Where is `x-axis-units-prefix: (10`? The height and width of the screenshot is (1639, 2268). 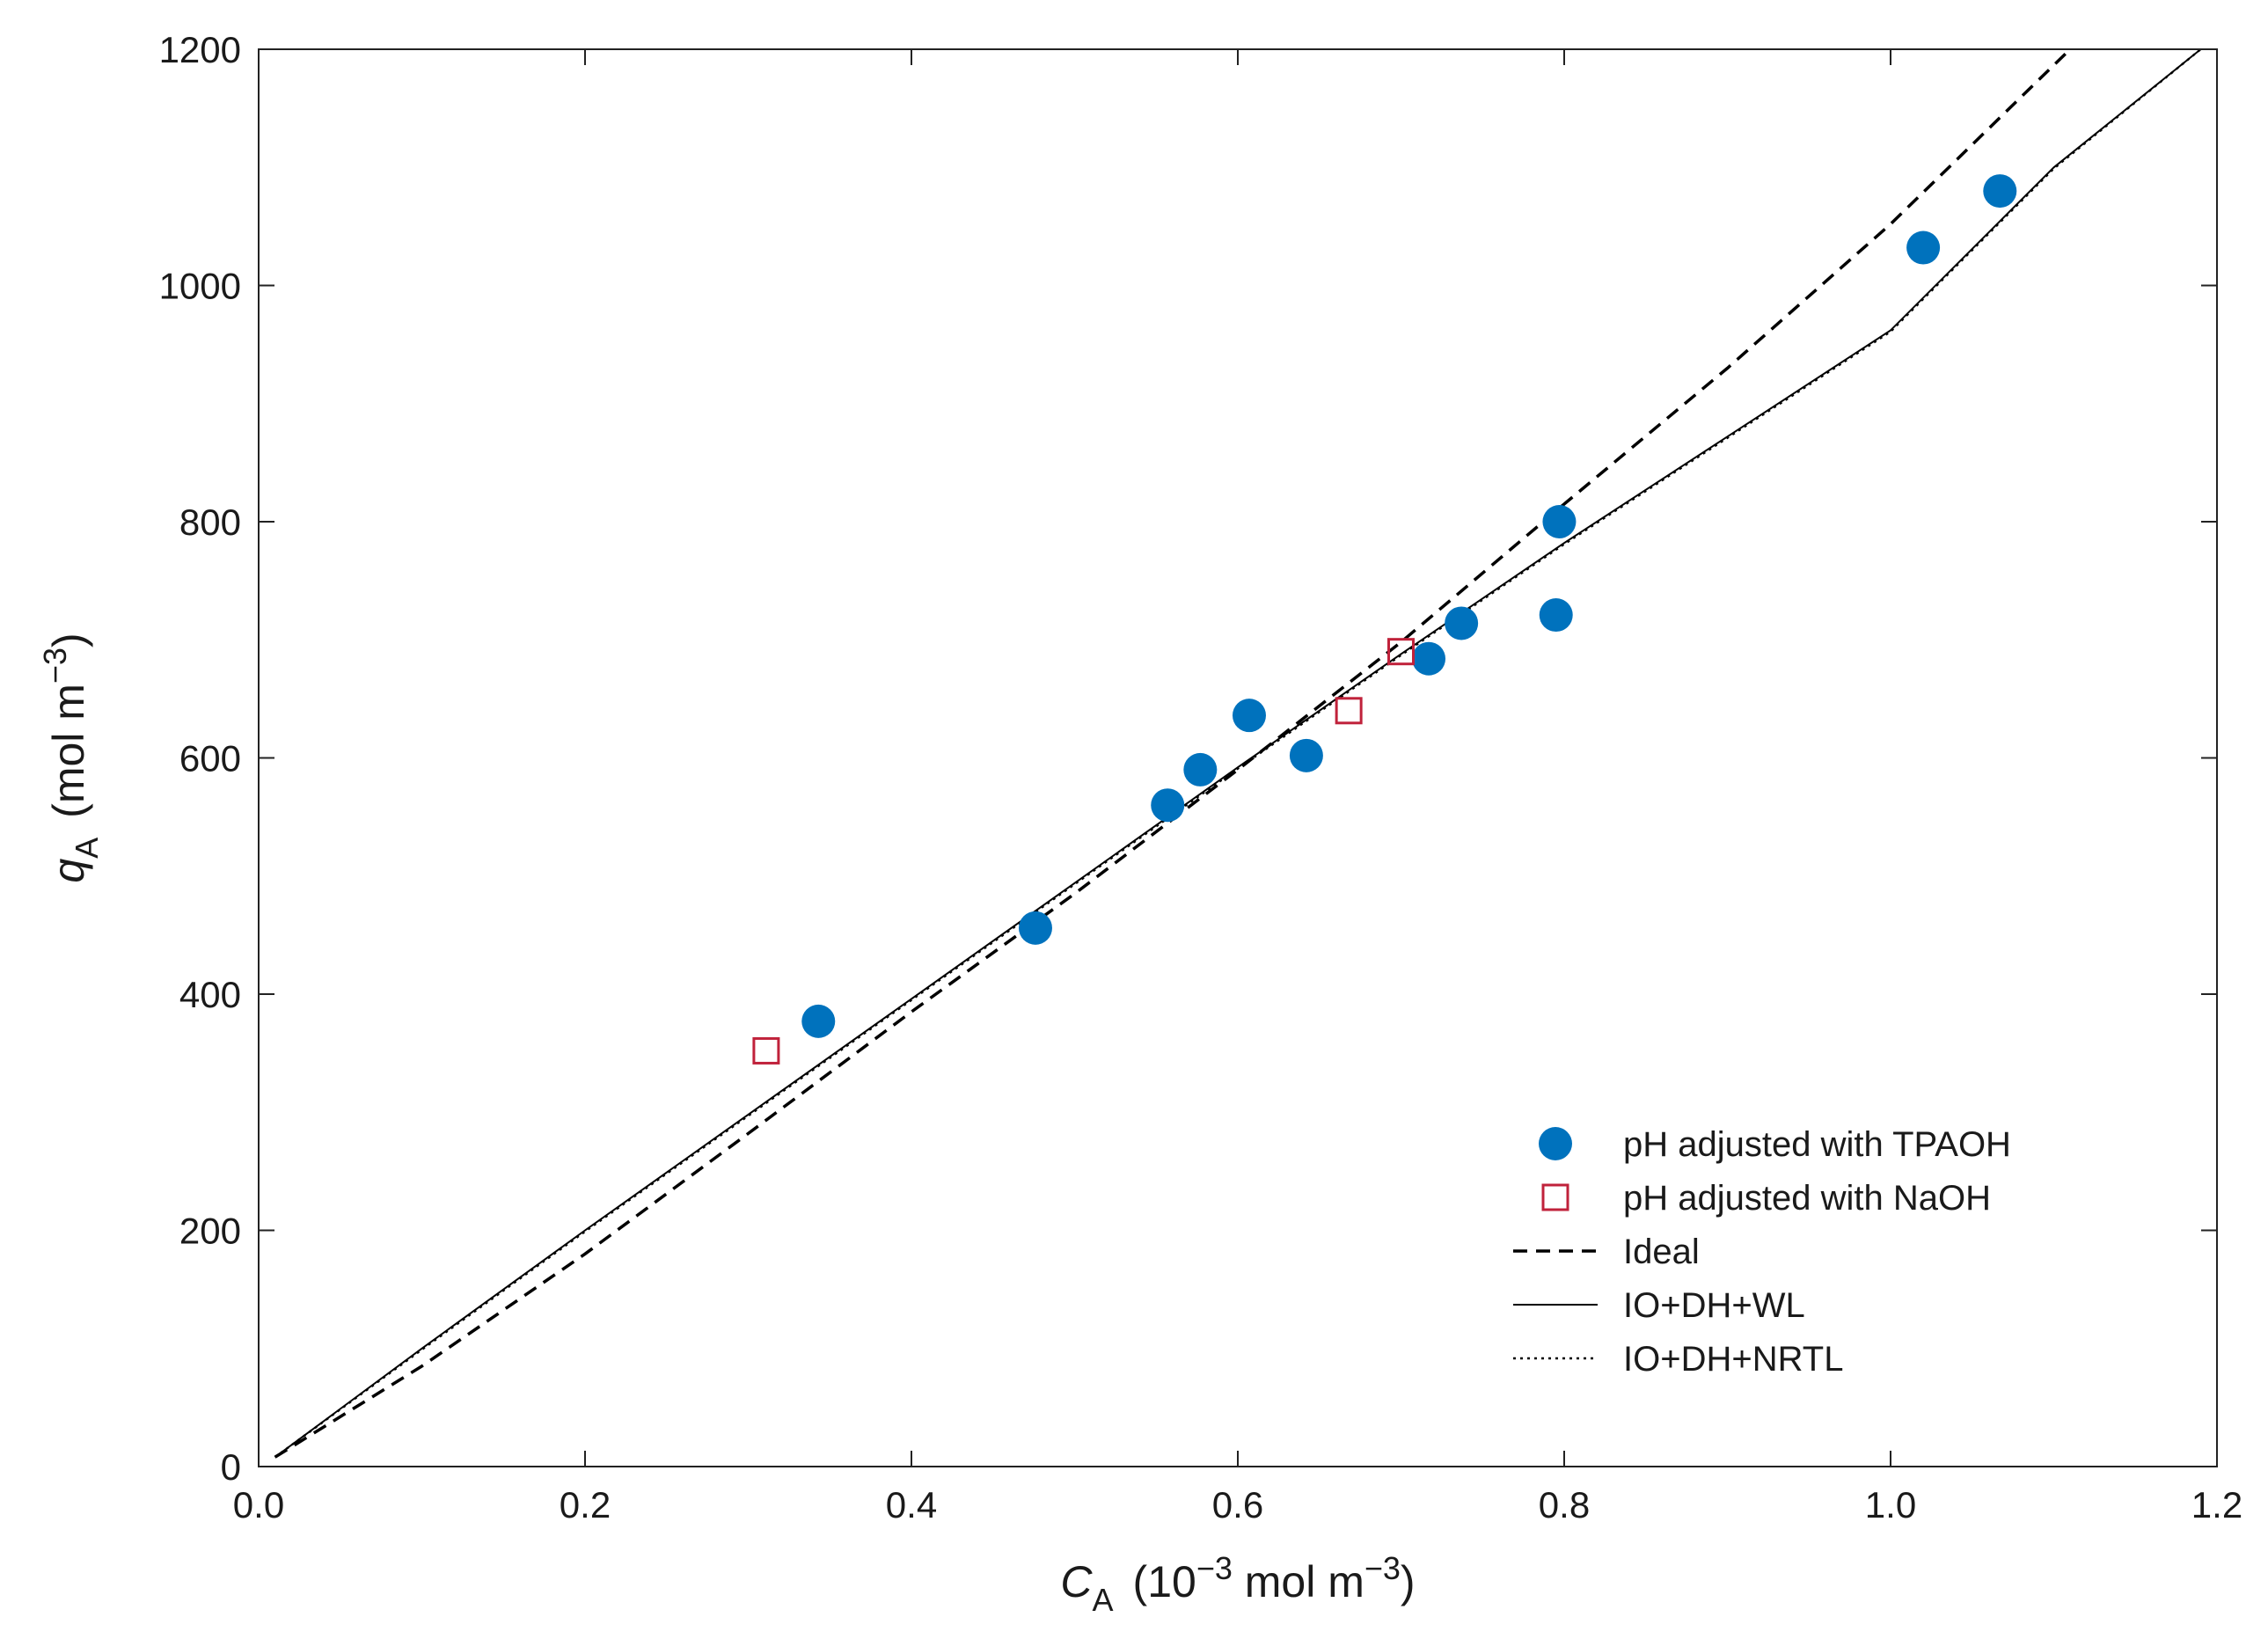 x-axis-units-prefix: (10 is located at coordinates (1164, 1581).